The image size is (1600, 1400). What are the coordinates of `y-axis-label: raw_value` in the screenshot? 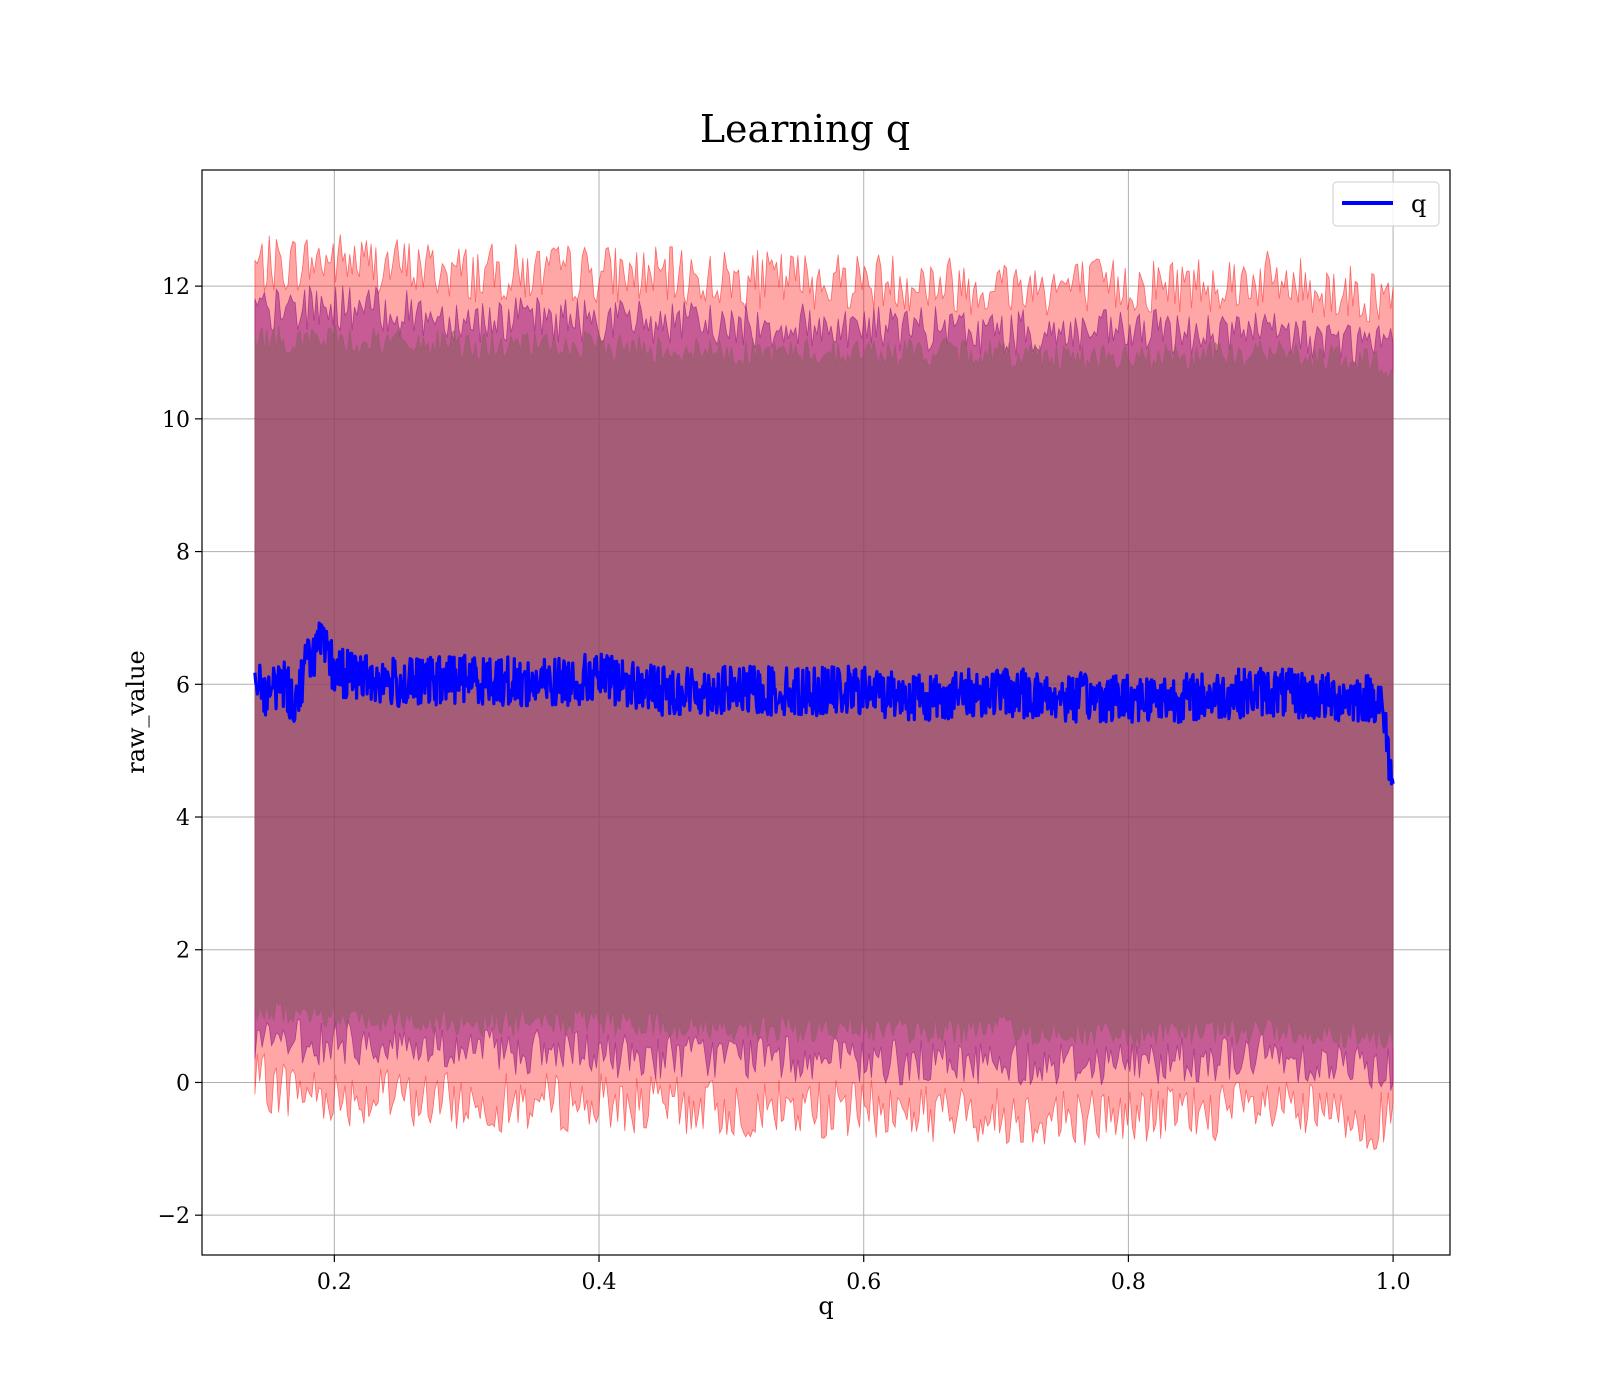 It's located at (136, 712).